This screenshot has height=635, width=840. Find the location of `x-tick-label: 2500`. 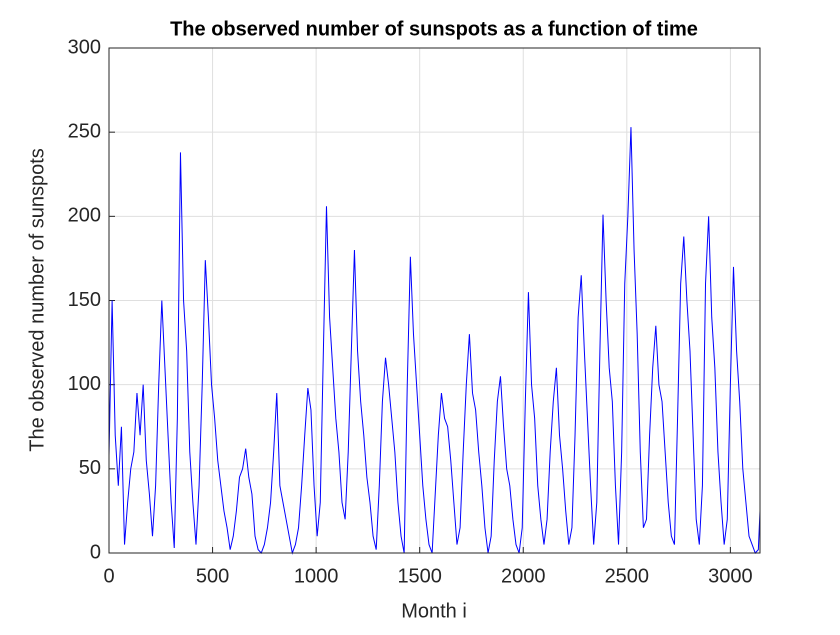

x-tick-label: 2500 is located at coordinates (627, 576).